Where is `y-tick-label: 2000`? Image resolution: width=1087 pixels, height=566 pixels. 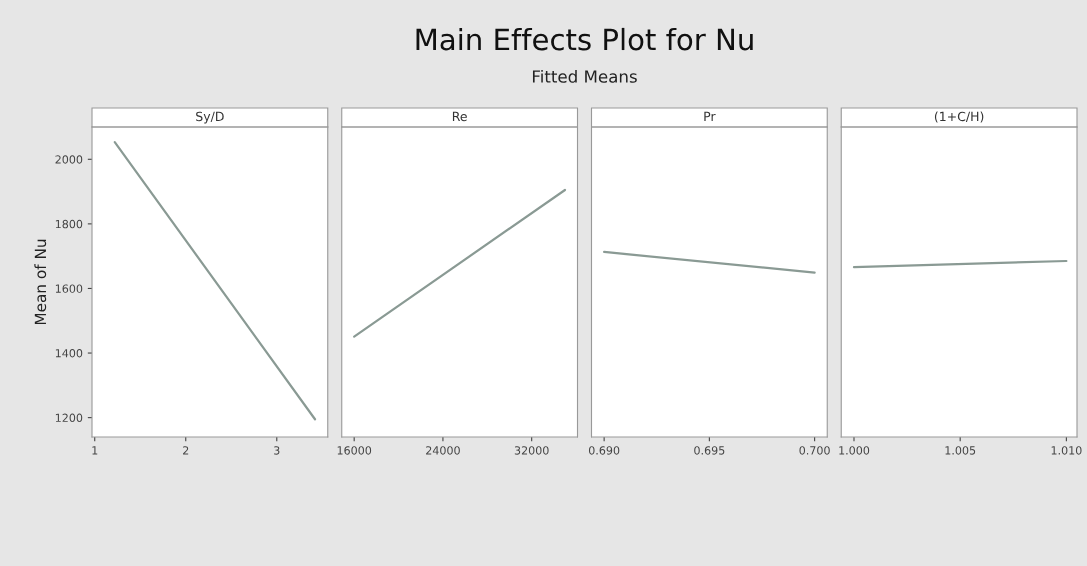
y-tick-label: 2000 is located at coordinates (69, 159).